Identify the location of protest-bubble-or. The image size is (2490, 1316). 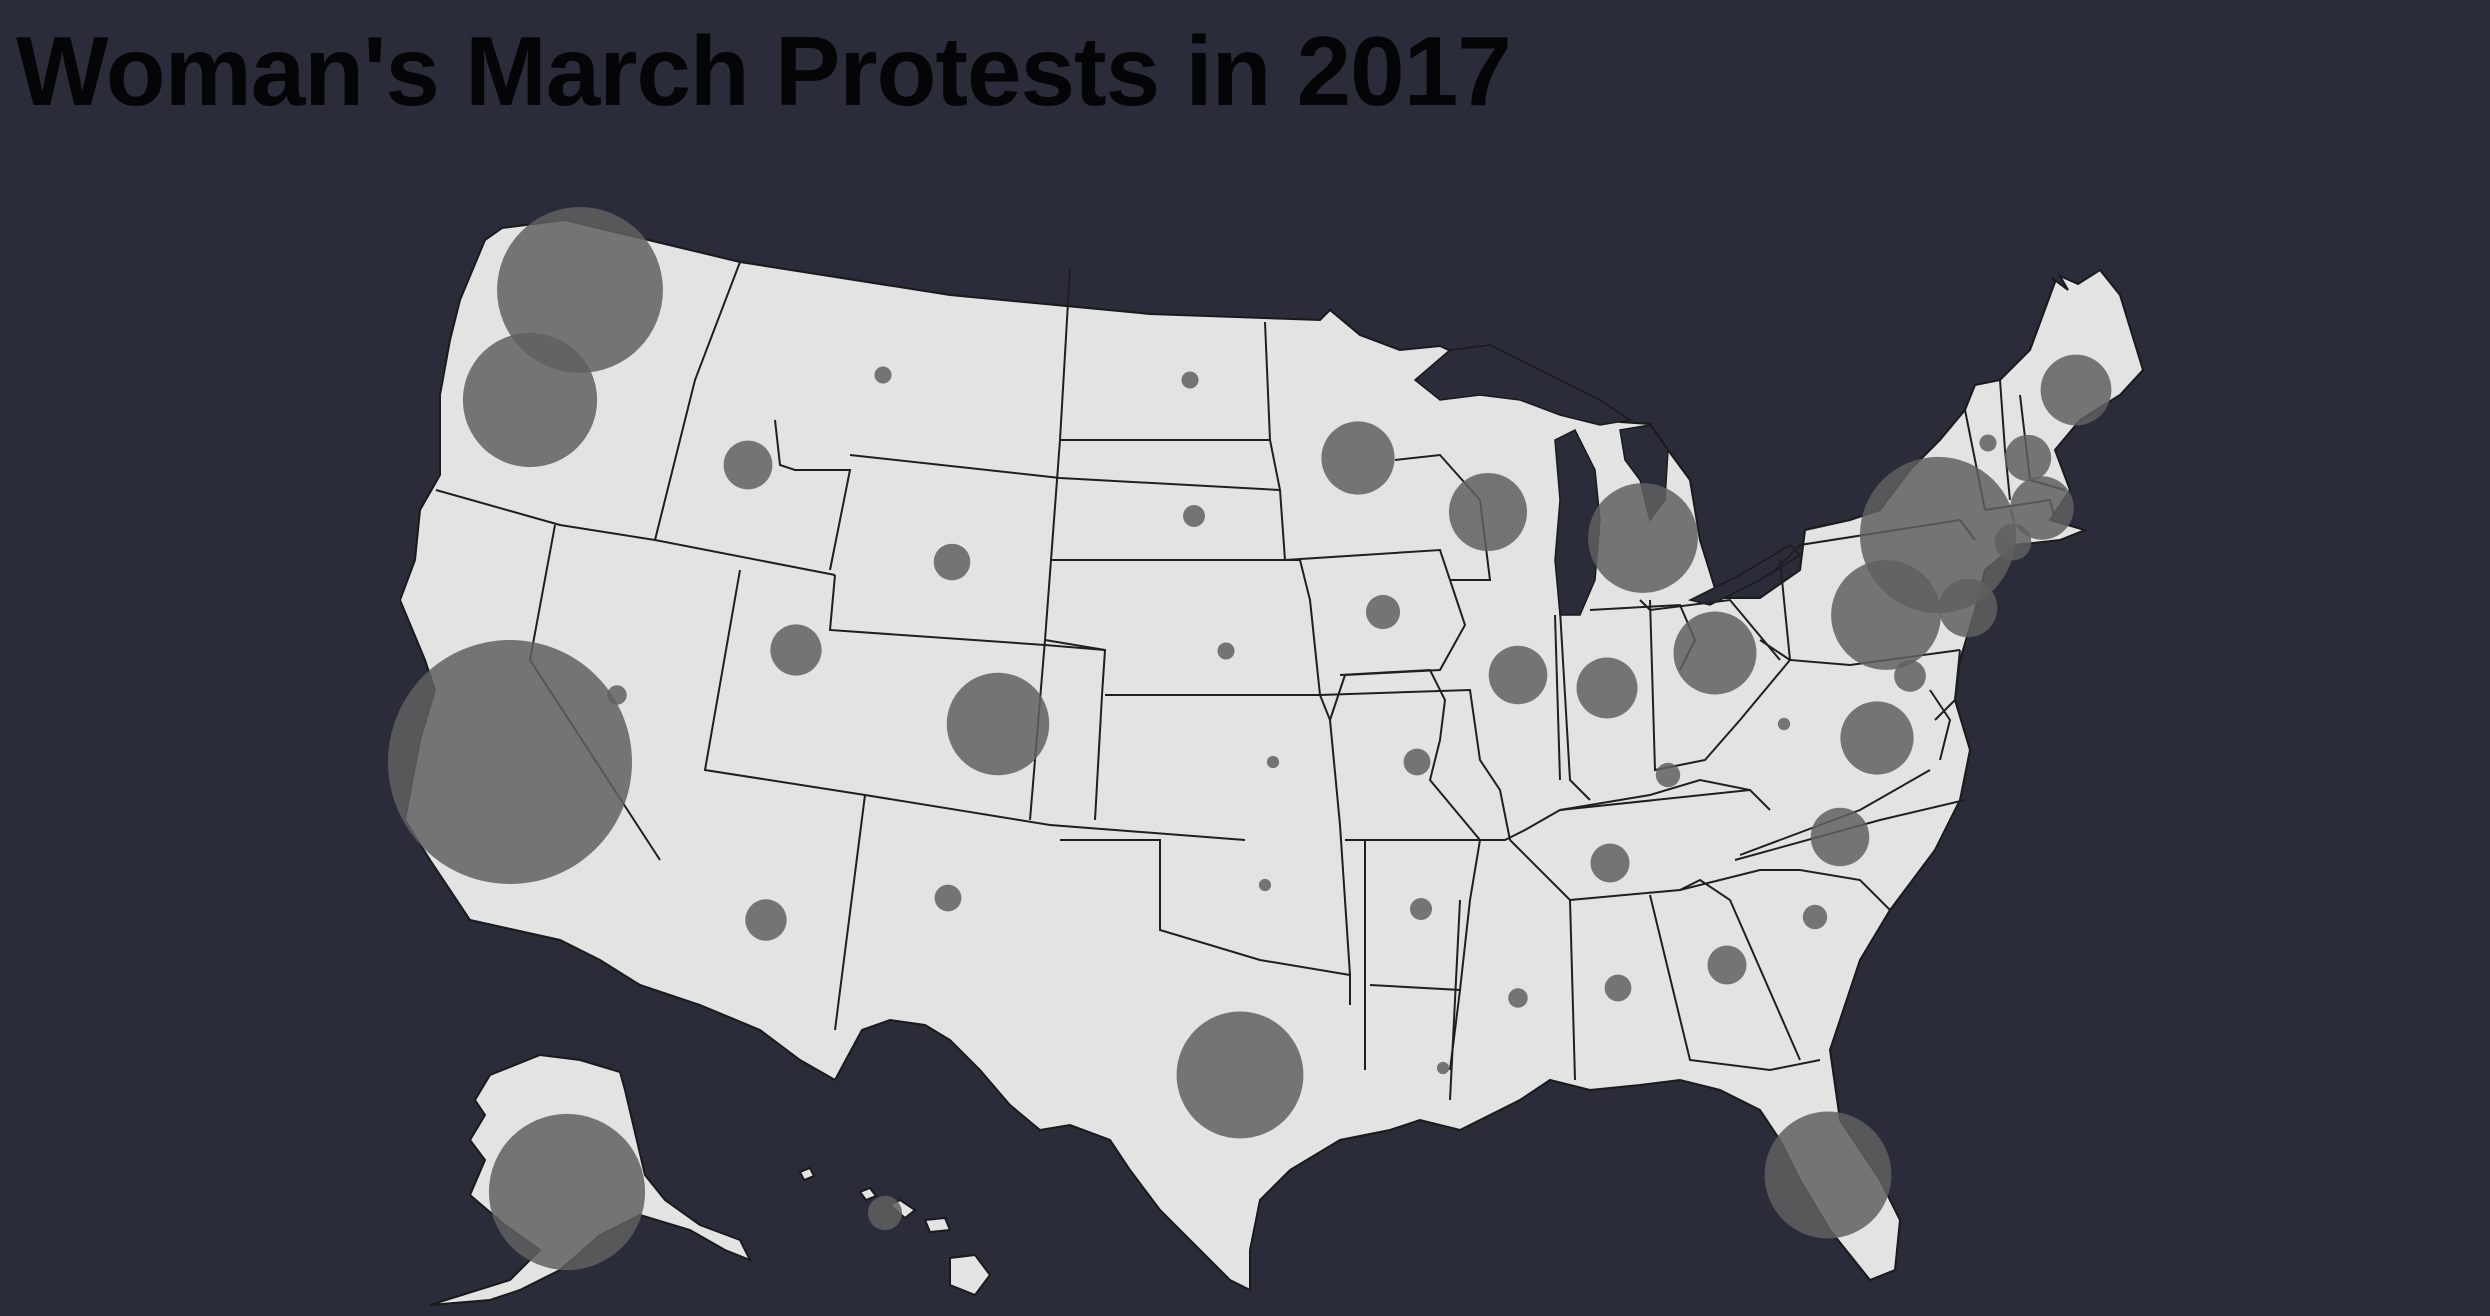
(530, 400).